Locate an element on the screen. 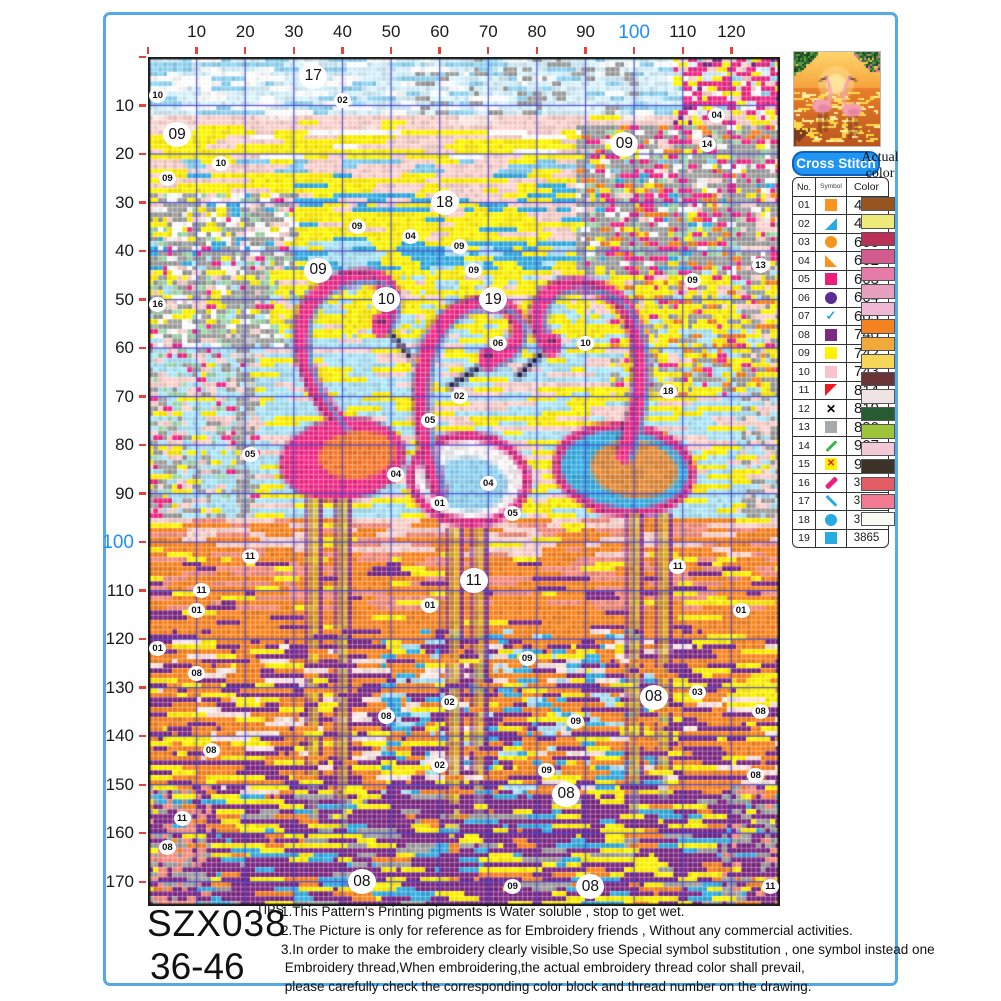  top-axis-label-70: 70 is located at coordinates (488, 31).